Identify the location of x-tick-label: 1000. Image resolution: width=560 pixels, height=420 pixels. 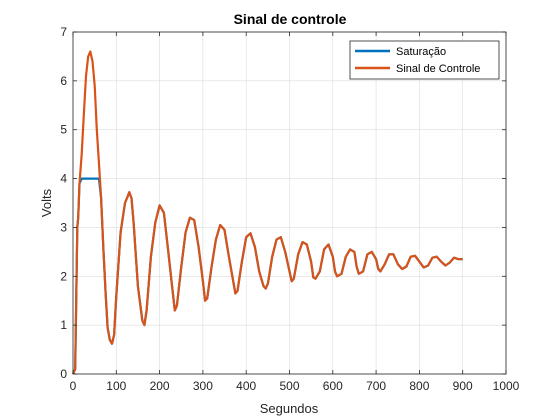
(506, 386).